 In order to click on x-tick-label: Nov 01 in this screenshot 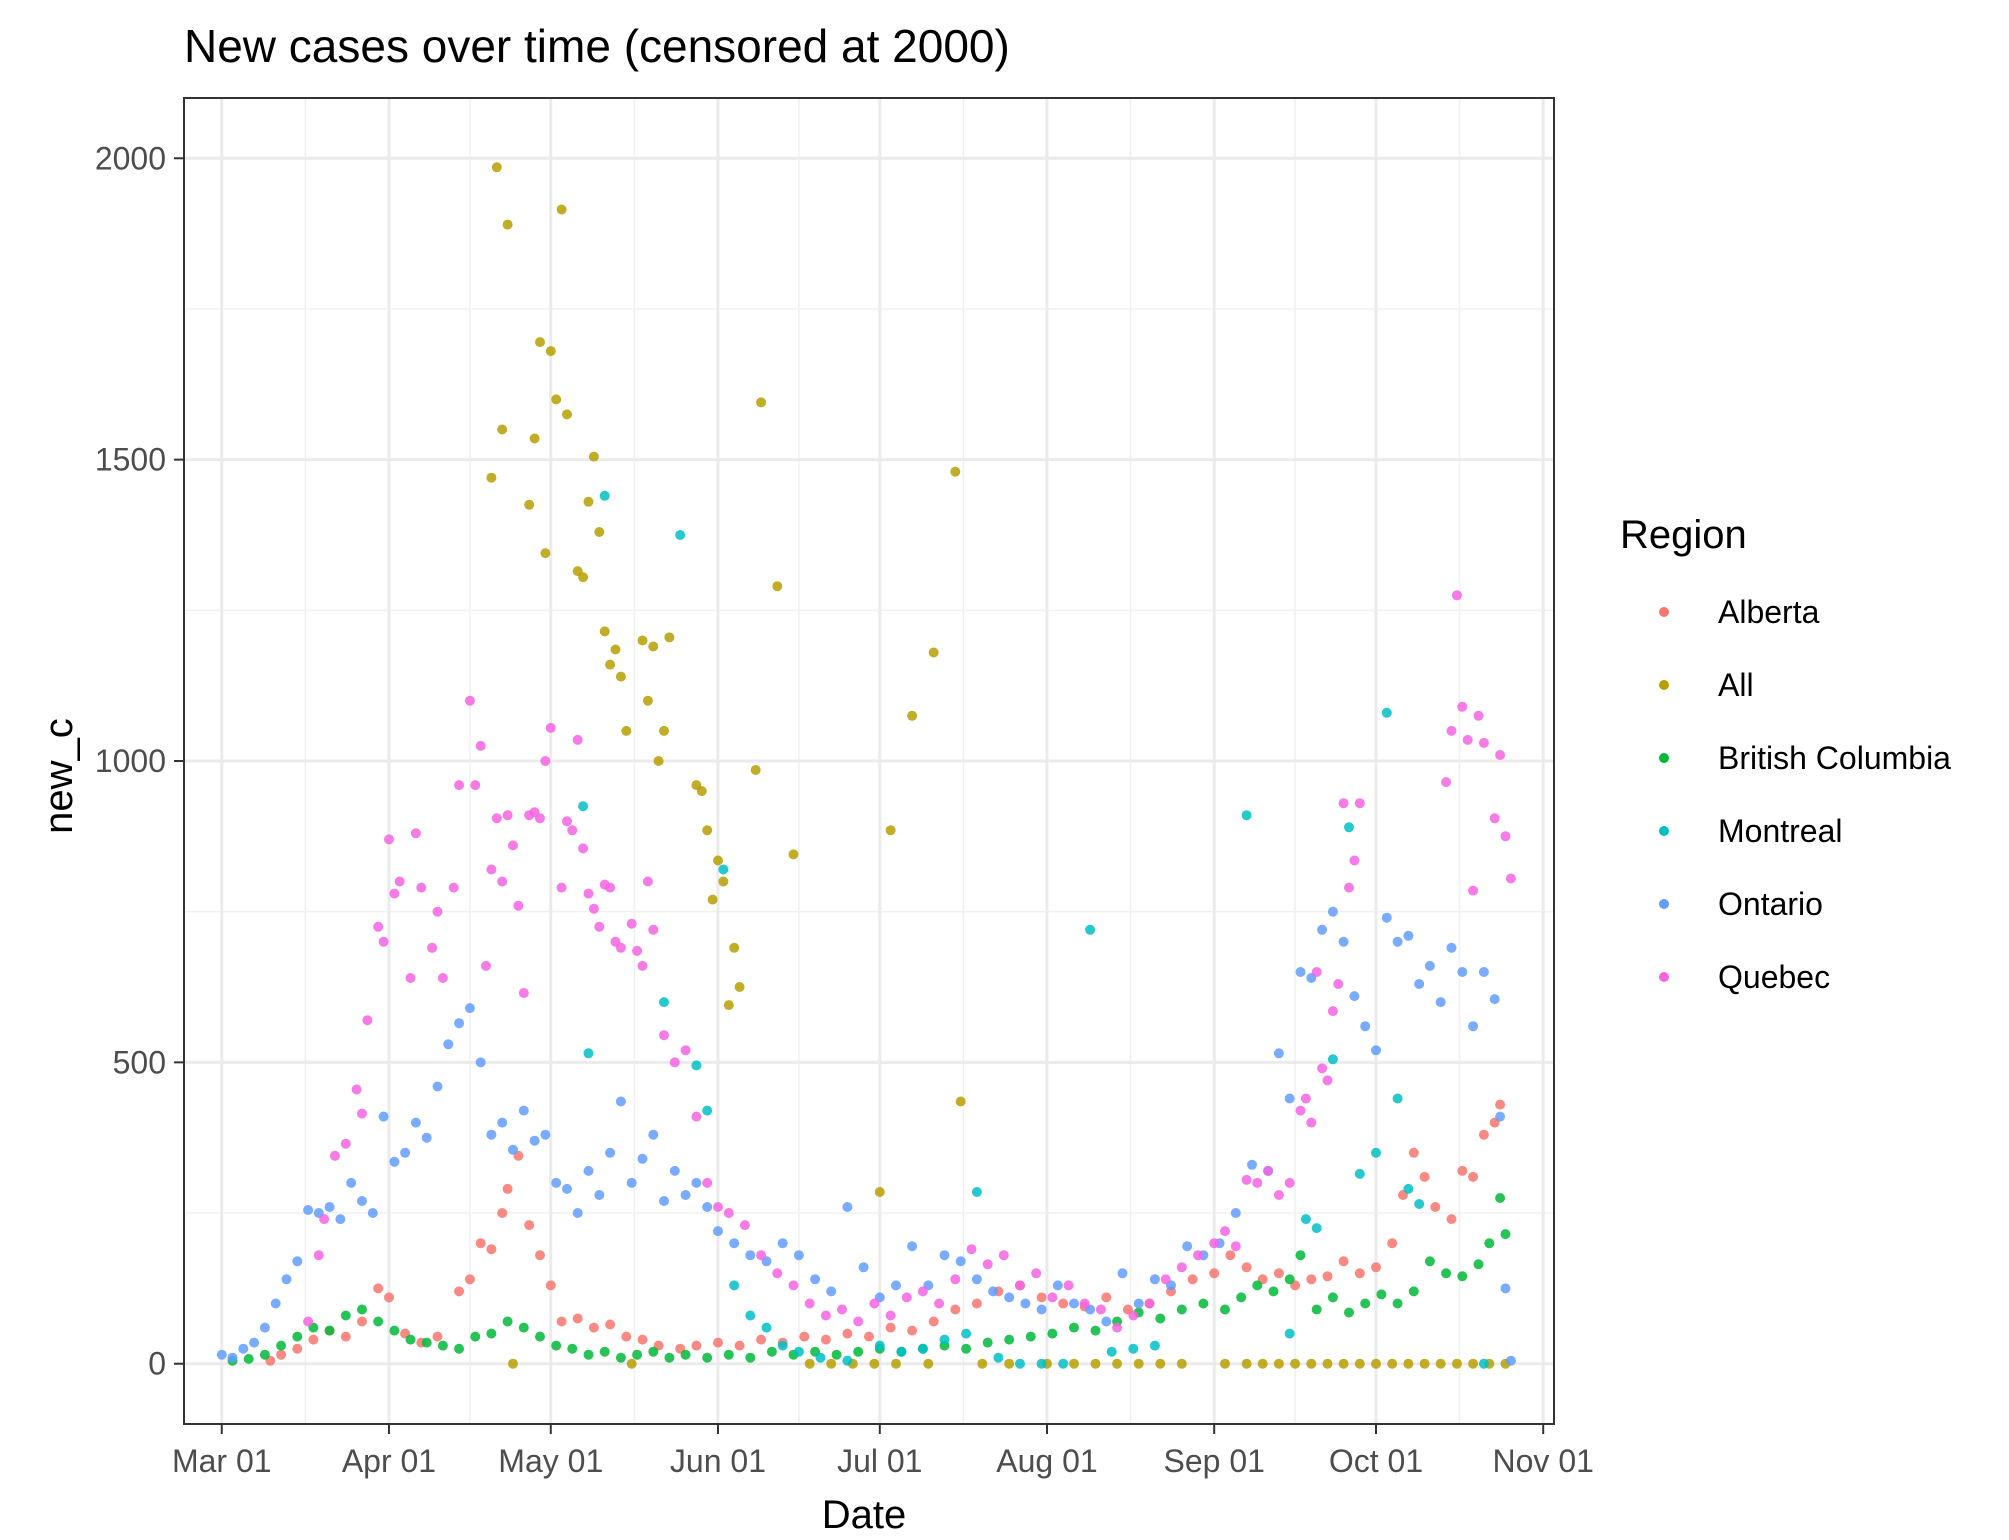, I will do `click(1543, 1461)`.